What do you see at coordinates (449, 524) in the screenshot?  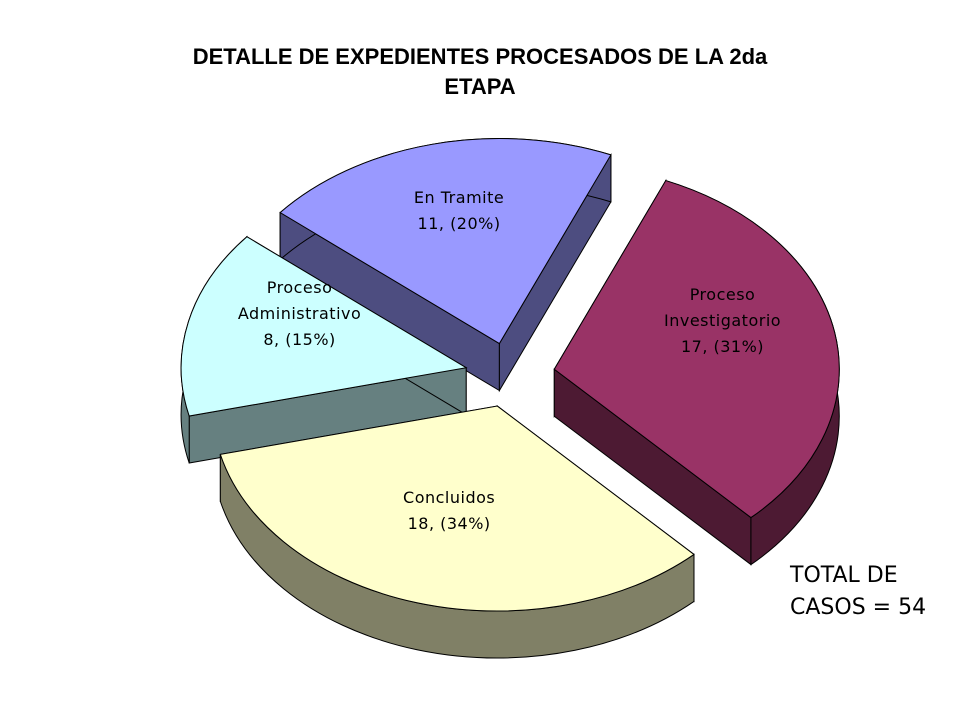 I see `slice-value-label: 18, (34%)` at bounding box center [449, 524].